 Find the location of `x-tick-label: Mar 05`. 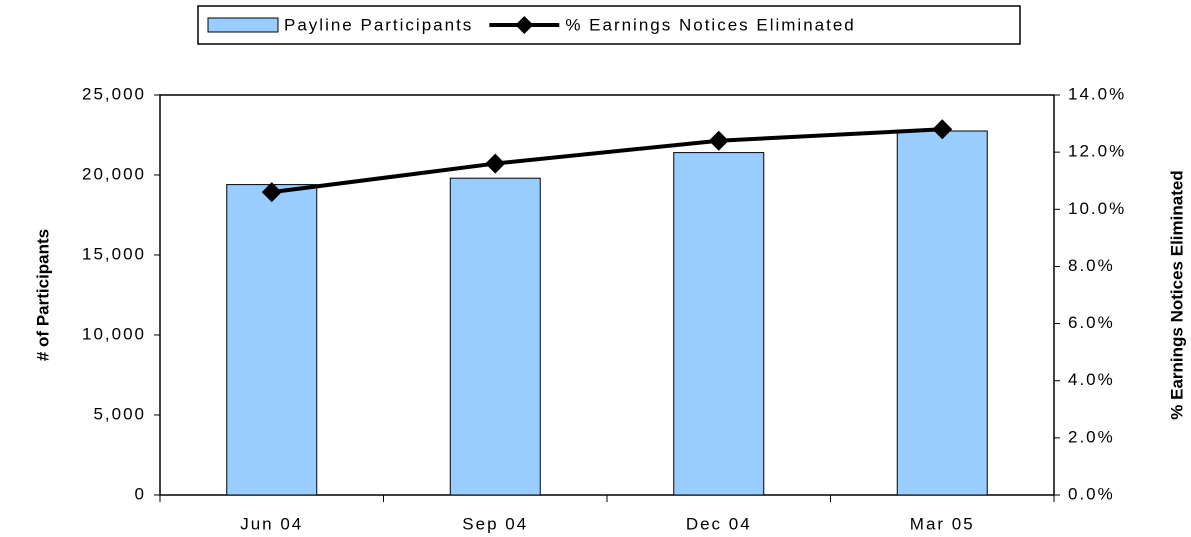

x-tick-label: Mar 05 is located at coordinates (942, 523).